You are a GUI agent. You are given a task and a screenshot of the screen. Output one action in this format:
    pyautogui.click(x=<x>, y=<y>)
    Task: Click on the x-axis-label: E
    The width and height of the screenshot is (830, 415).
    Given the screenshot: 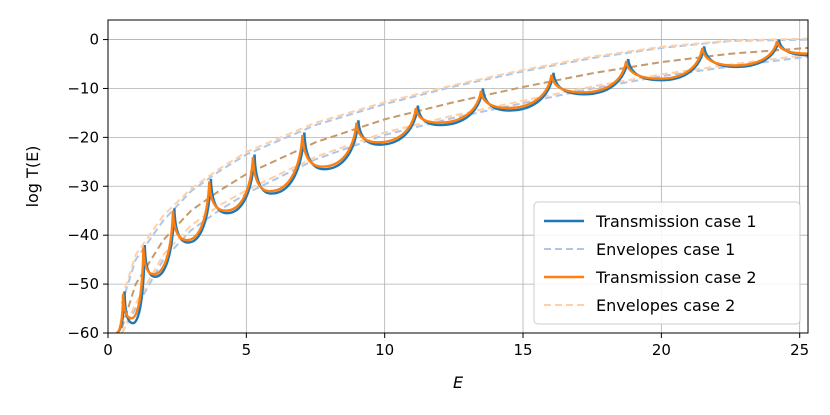 What is the action you would take?
    pyautogui.click(x=458, y=382)
    